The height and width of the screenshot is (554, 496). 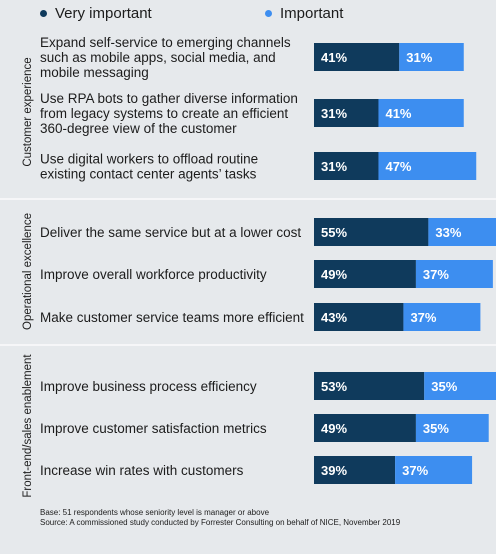 I want to click on category-label-line: Improve overall workforce productivity, so click(x=153, y=274).